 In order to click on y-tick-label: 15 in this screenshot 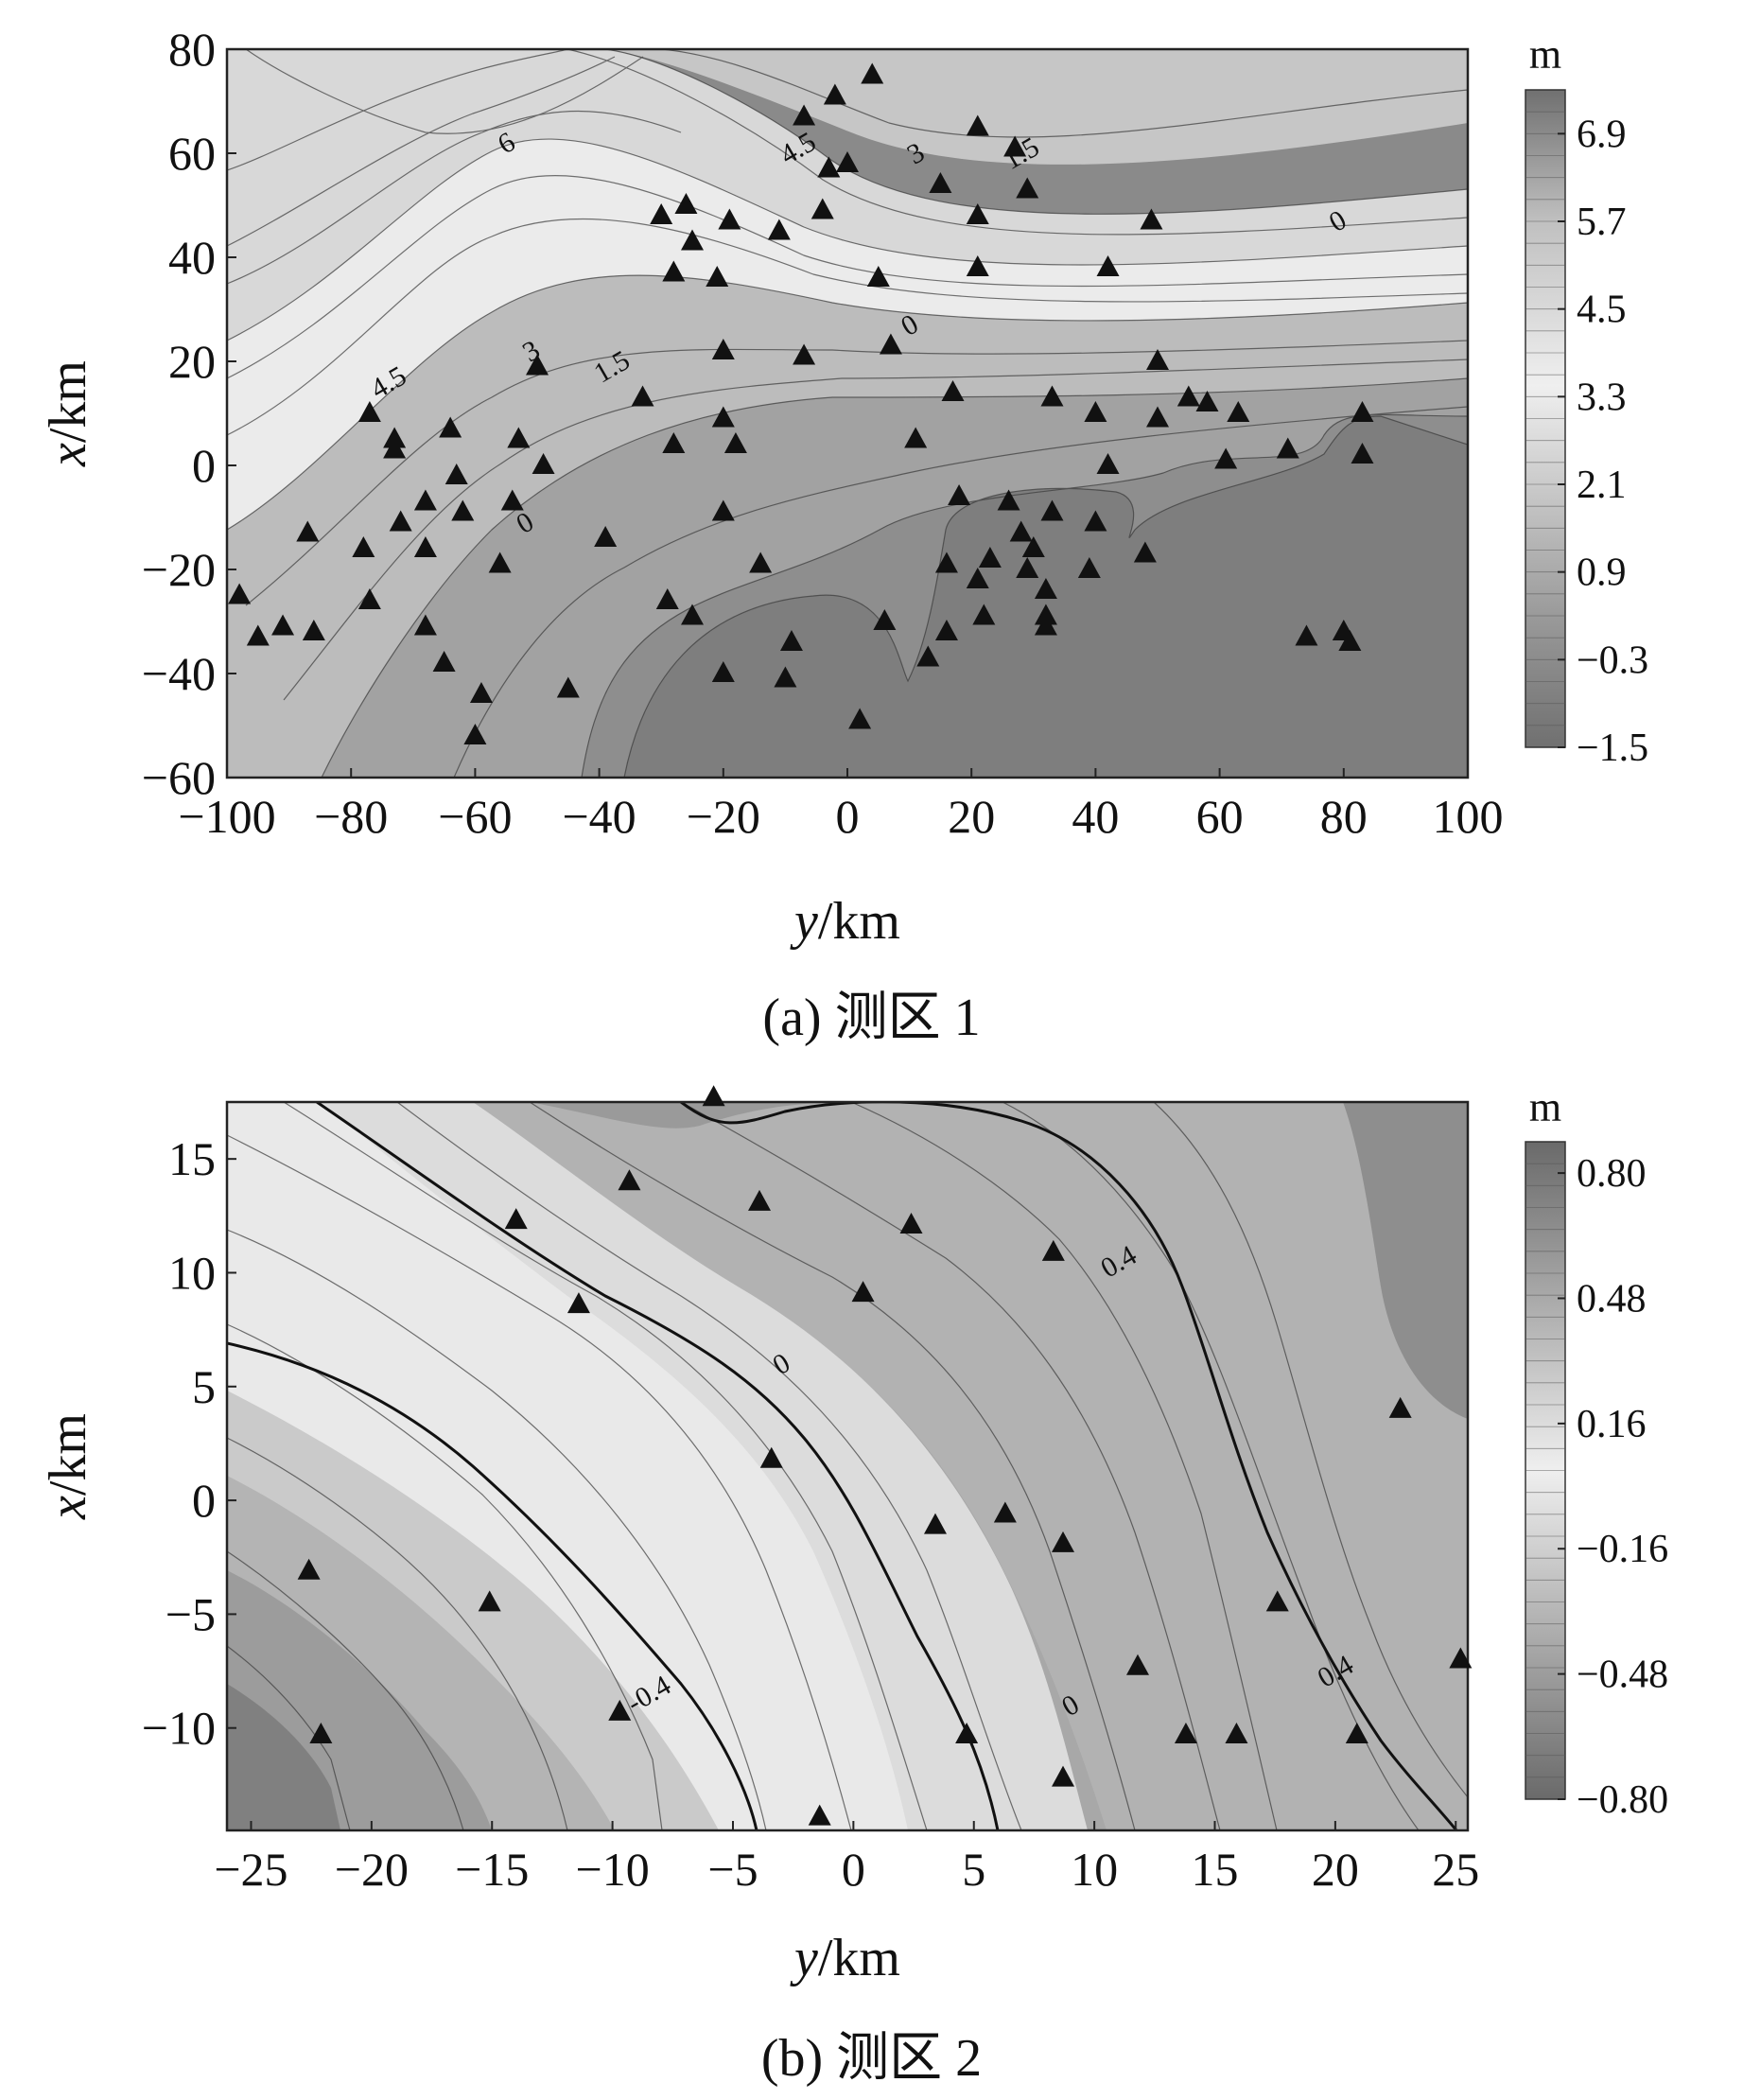, I will do `click(192, 1158)`.